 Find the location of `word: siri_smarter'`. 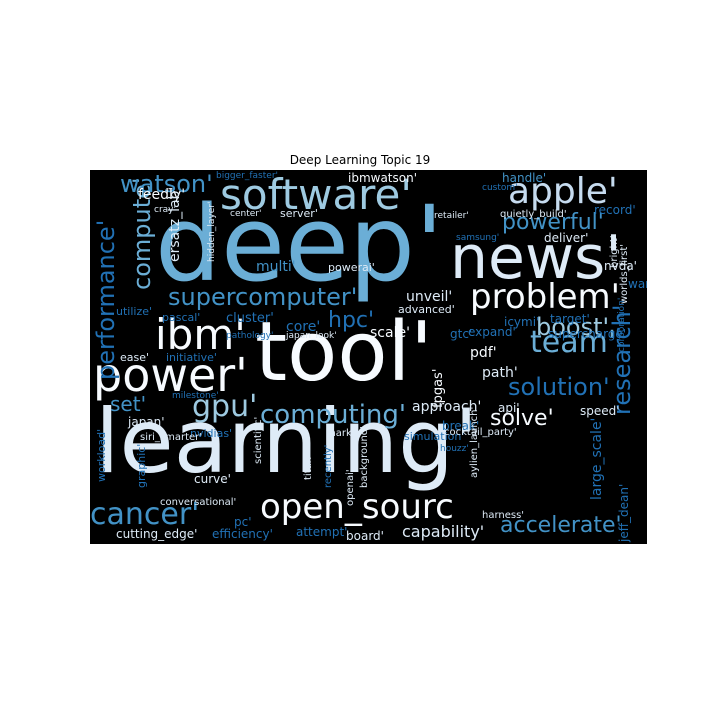

word: siri_smarter' is located at coordinates (171, 437).